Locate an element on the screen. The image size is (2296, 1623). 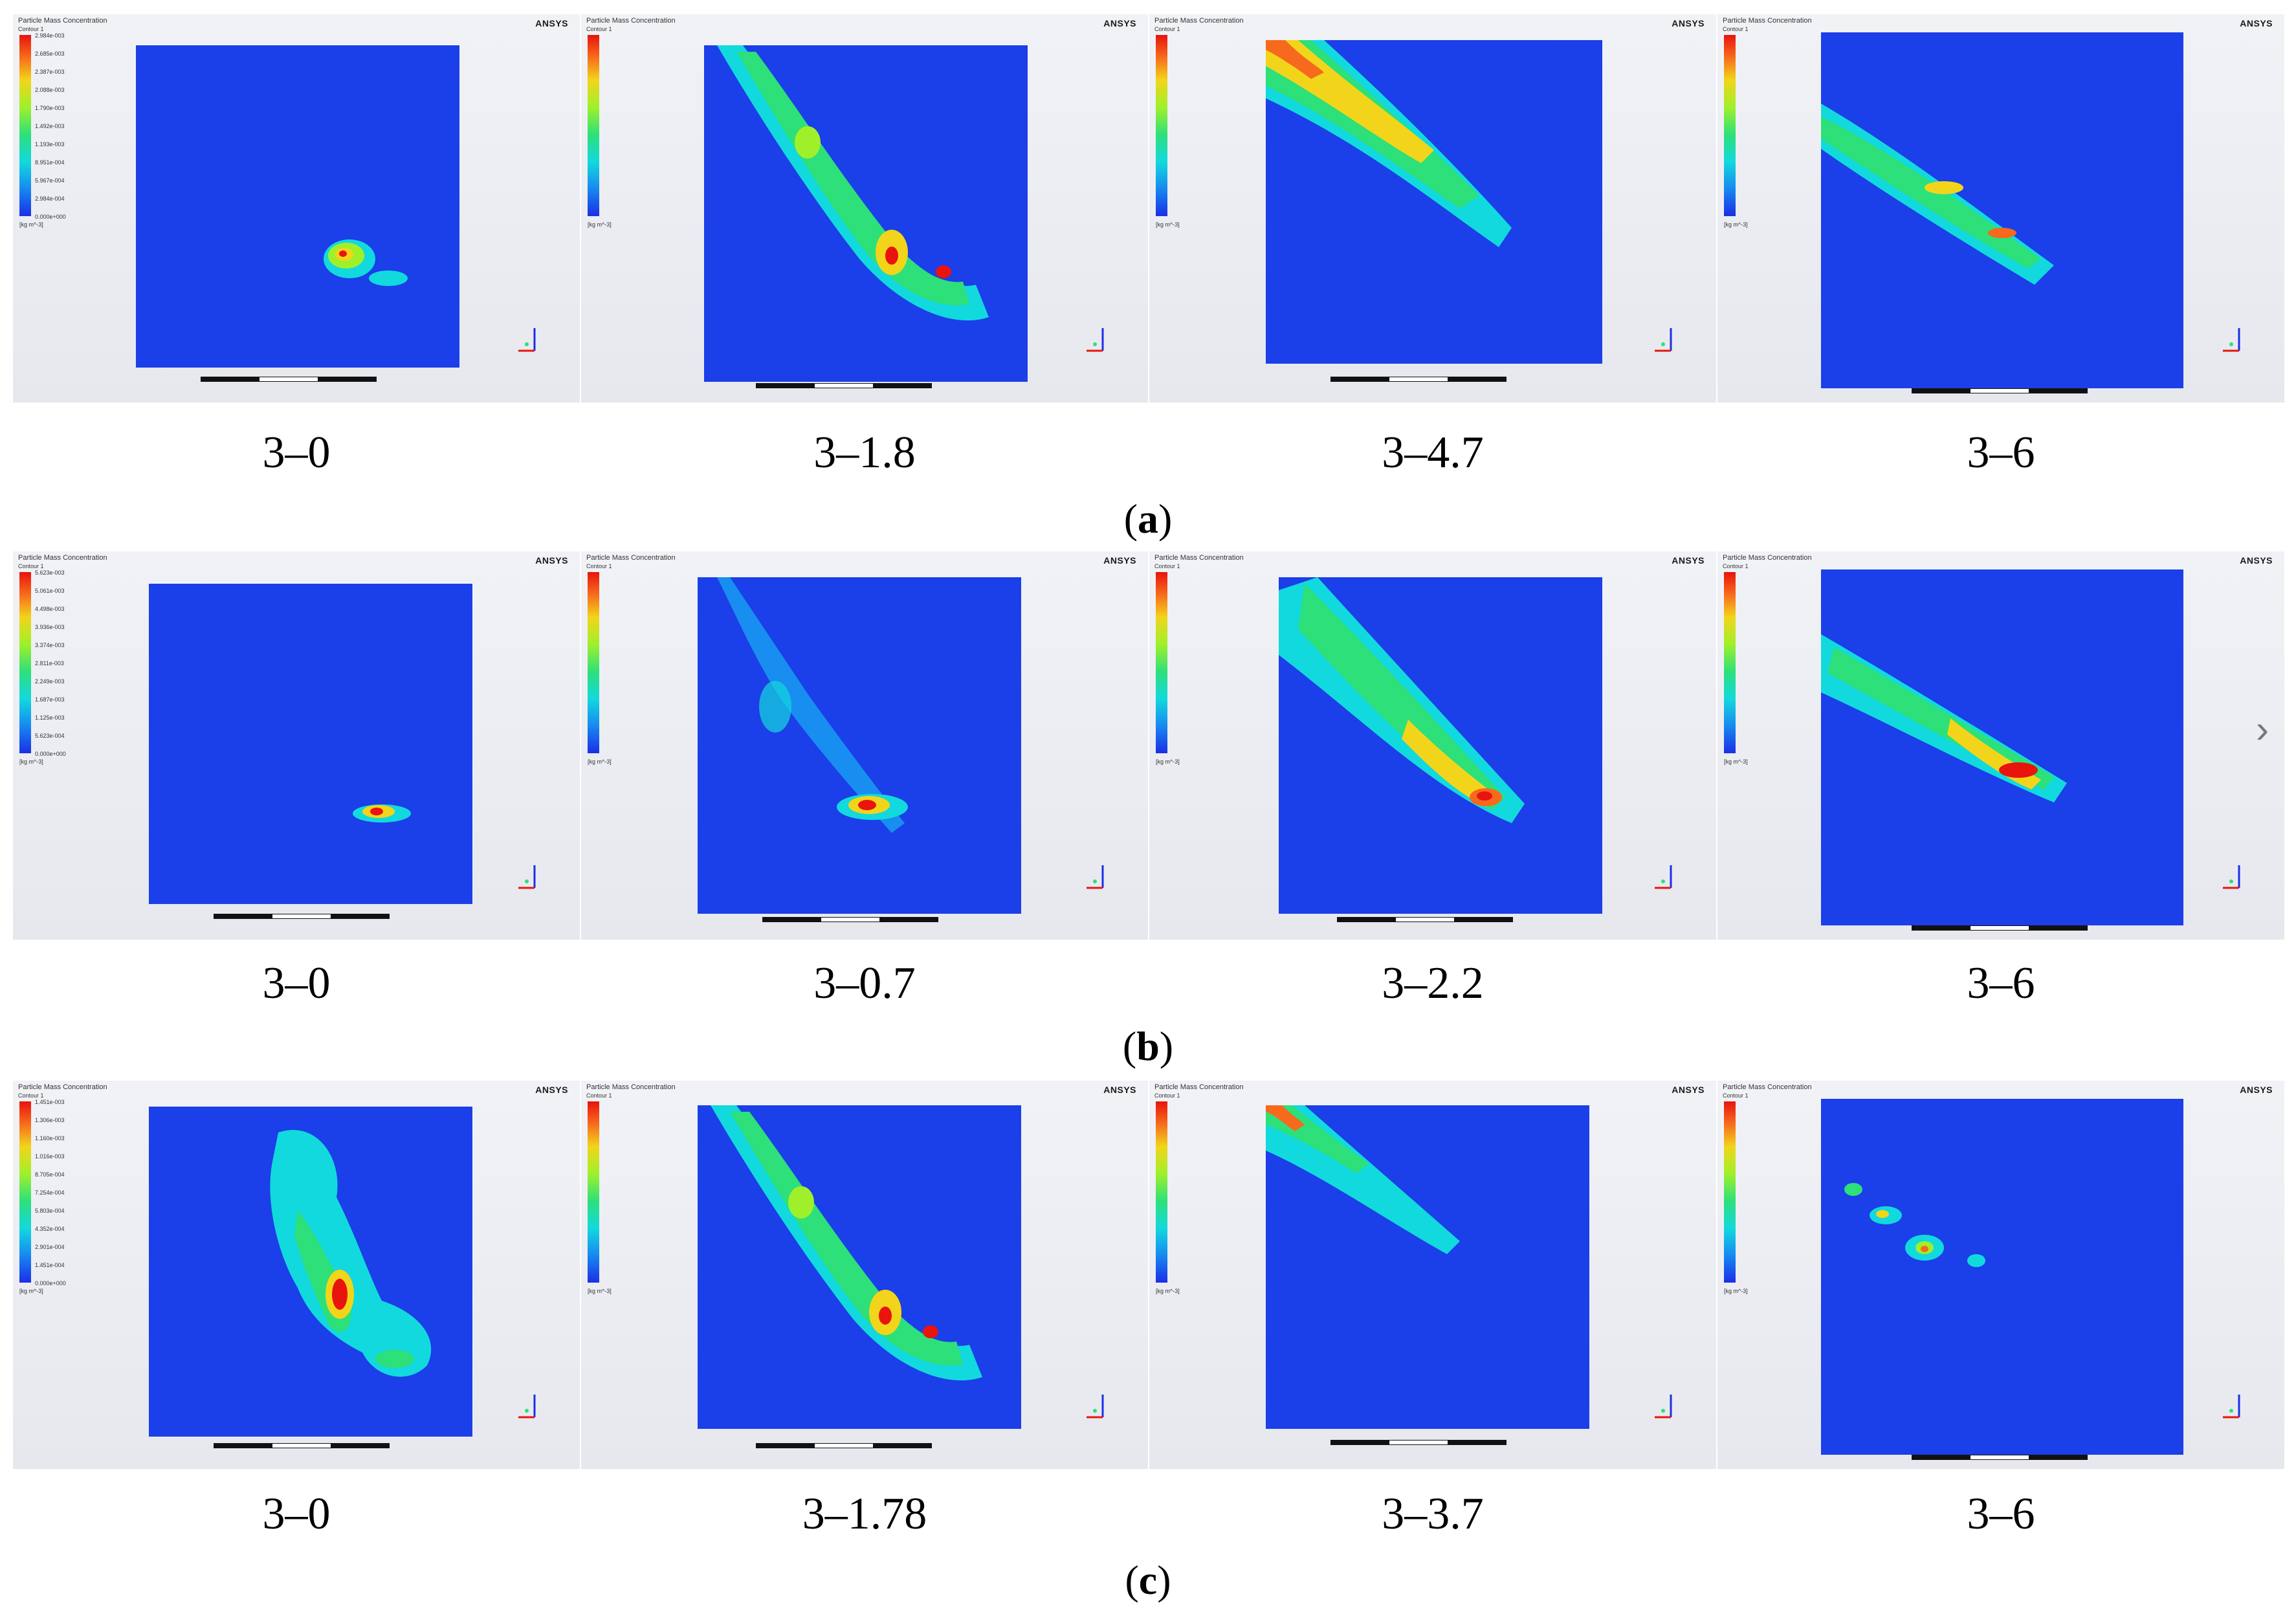
legend-tick-label: 5.623e-004 is located at coordinates (50, 736).